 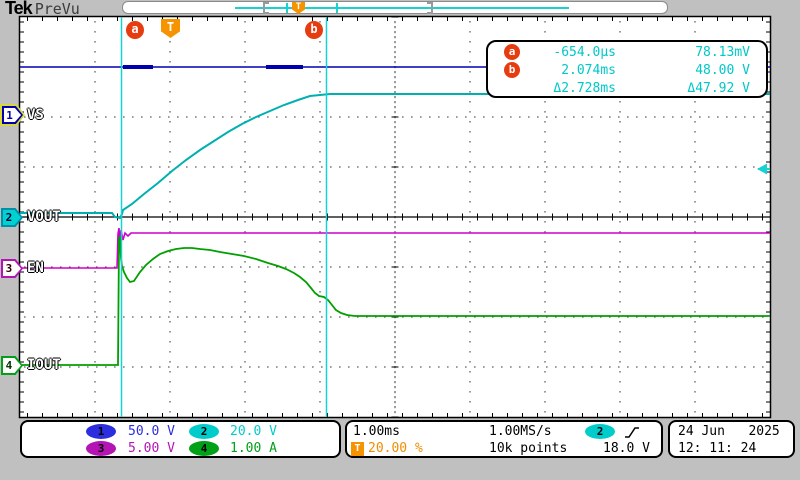 I want to click on record-view-line, so click(x=402, y=8).